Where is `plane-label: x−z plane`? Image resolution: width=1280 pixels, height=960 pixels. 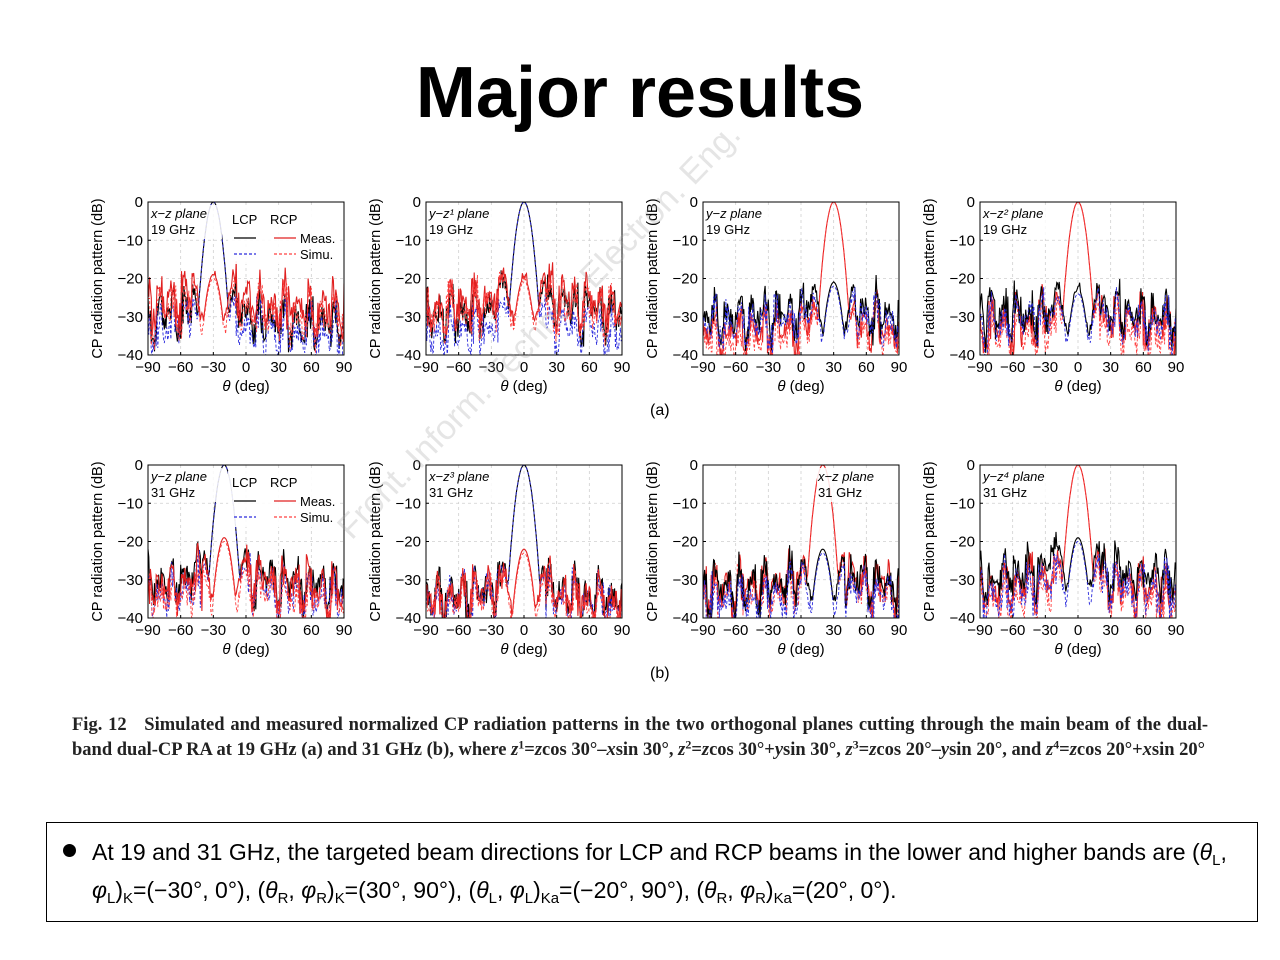 plane-label: x−z plane is located at coordinates (845, 476).